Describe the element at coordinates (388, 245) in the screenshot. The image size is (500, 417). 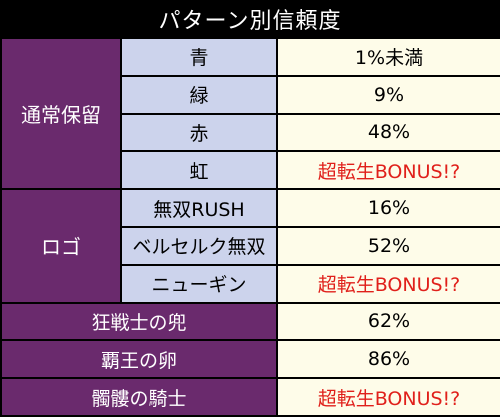
I see `reliability-value: 52%` at that location.